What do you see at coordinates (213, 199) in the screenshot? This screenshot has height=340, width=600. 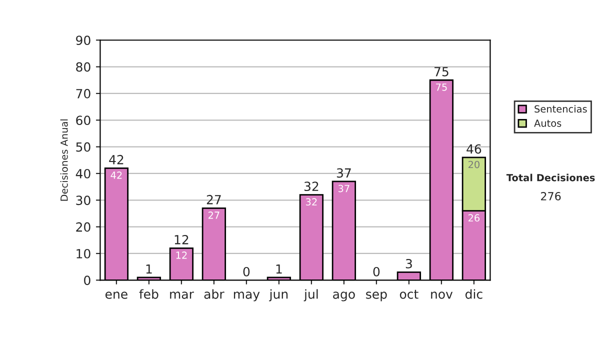 I see `total-label: 27` at bounding box center [213, 199].